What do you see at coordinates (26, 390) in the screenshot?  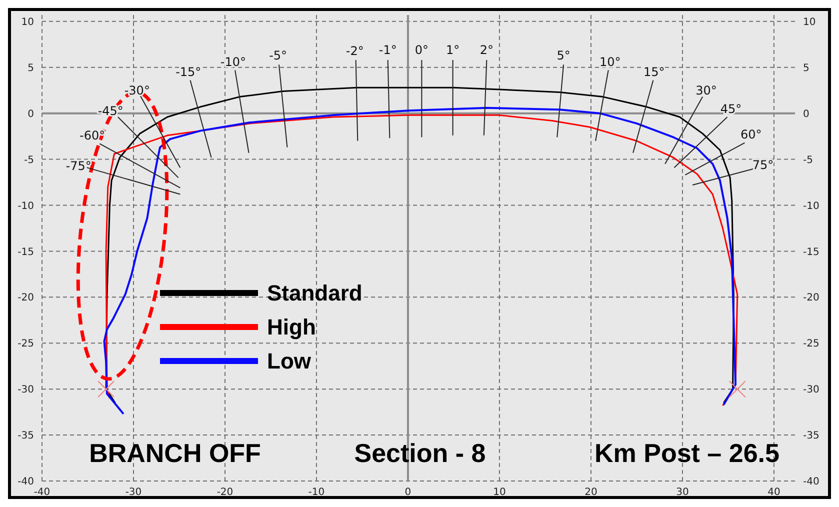 I see `y-tick-label: -30` at bounding box center [26, 390].